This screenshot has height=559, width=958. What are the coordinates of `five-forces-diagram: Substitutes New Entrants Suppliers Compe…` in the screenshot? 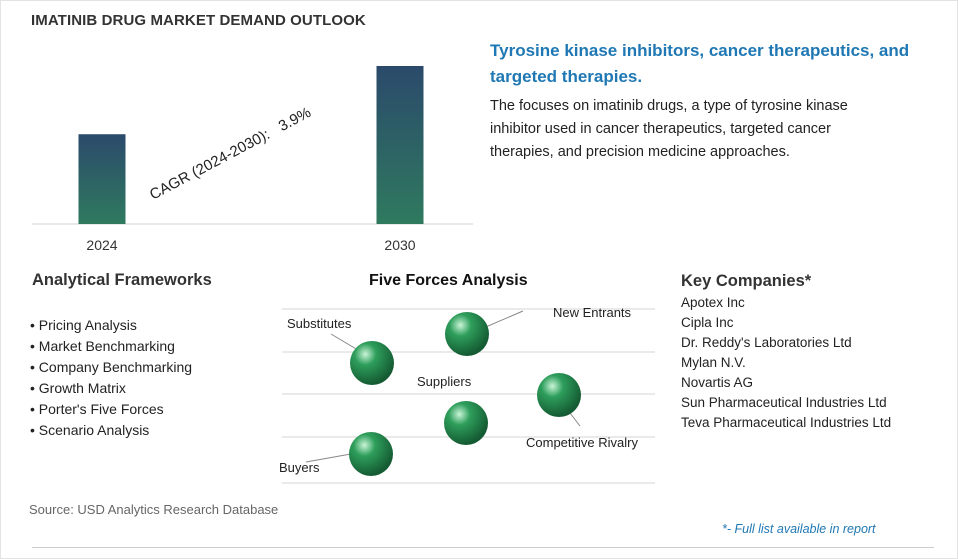 It's located at (467, 394).